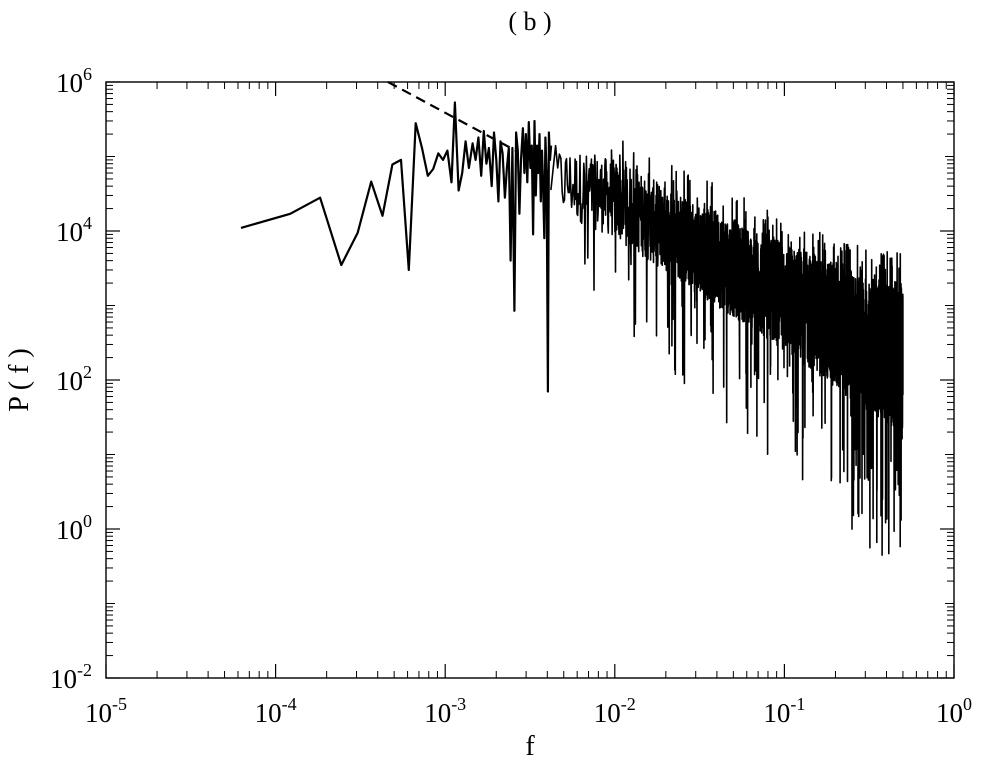 The height and width of the screenshot is (761, 981). Describe the element at coordinates (74, 528) in the screenshot. I see `y-tick-label: 10⁰` at that location.